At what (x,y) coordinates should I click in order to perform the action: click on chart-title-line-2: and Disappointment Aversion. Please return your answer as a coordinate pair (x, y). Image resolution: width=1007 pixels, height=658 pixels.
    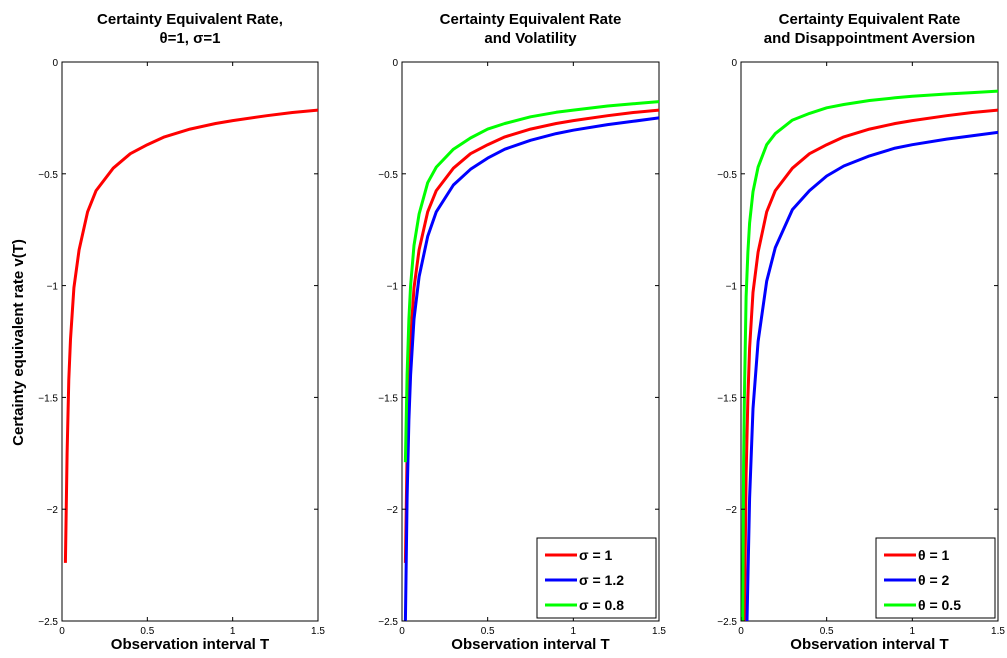
    Looking at the image, I should click on (869, 38).